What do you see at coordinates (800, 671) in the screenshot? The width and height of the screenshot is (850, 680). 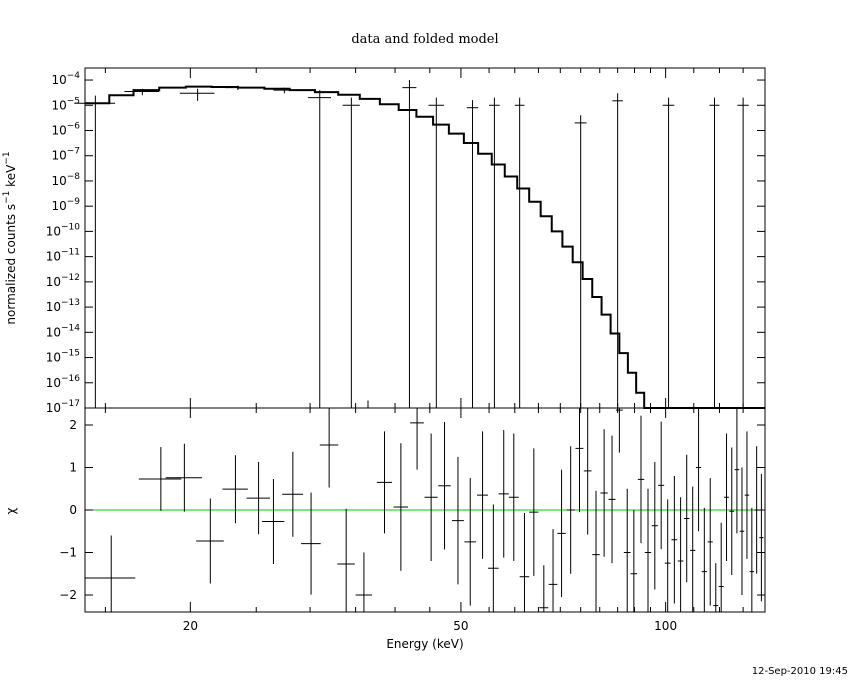 I see `timestamp: 12-Sep-2010 19:45` at bounding box center [800, 671].